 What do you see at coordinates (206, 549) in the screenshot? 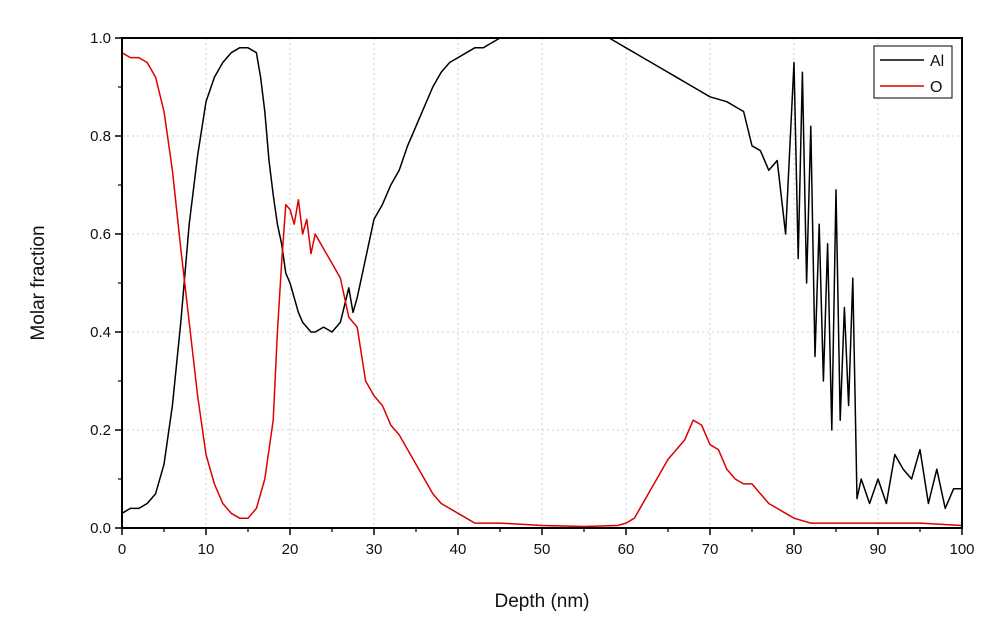
I see `x-tick-label: 10` at bounding box center [206, 549].